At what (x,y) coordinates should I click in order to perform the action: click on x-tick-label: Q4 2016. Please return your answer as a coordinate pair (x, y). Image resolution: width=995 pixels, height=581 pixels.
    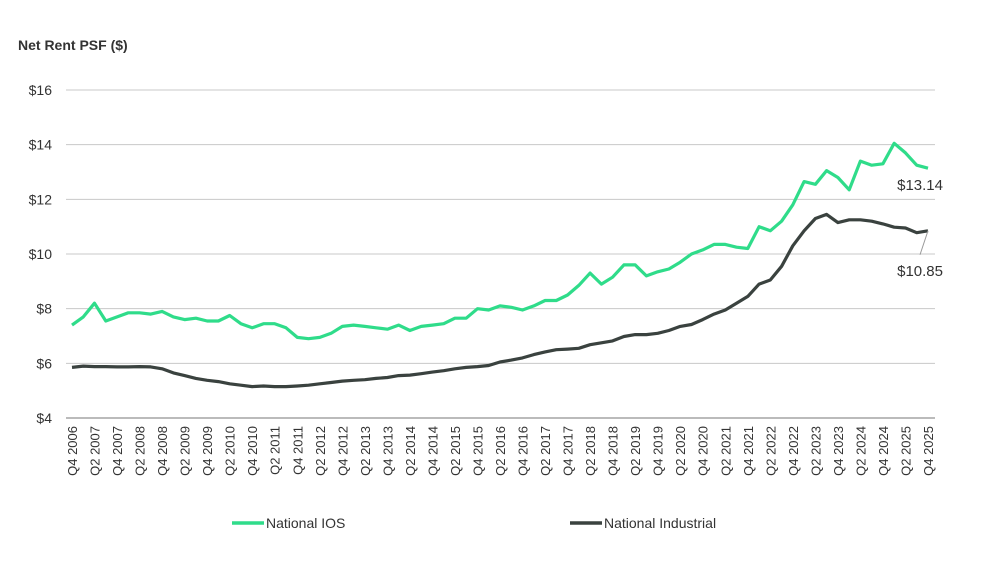
    Looking at the image, I should click on (523, 451).